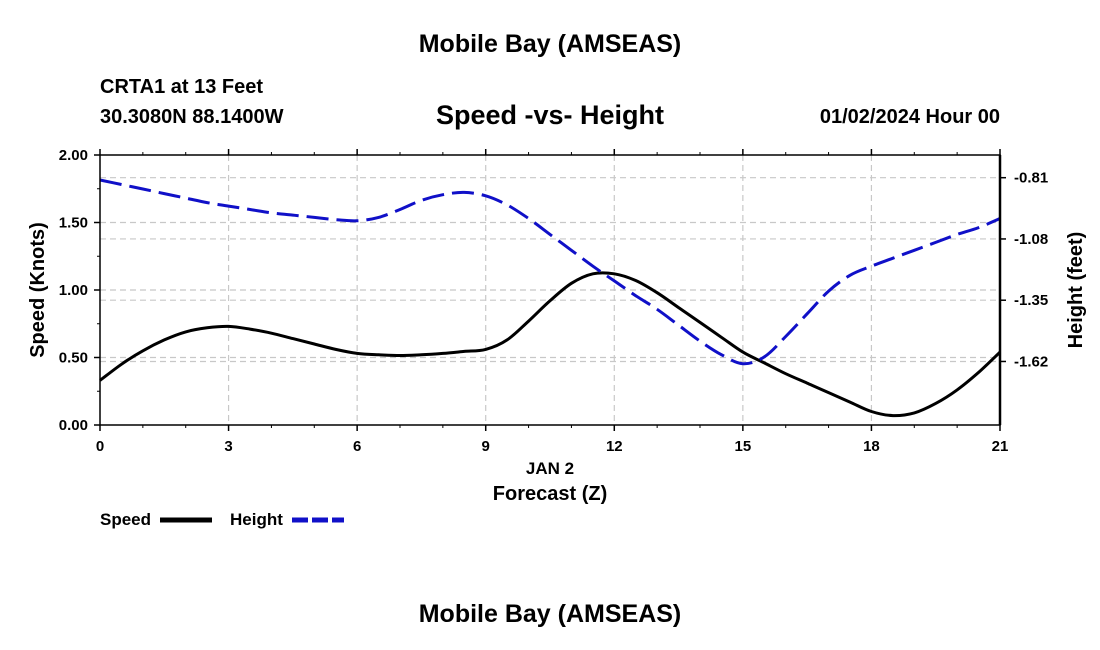  Describe the element at coordinates (614, 446) in the screenshot. I see `x-tick-label: 12` at that location.